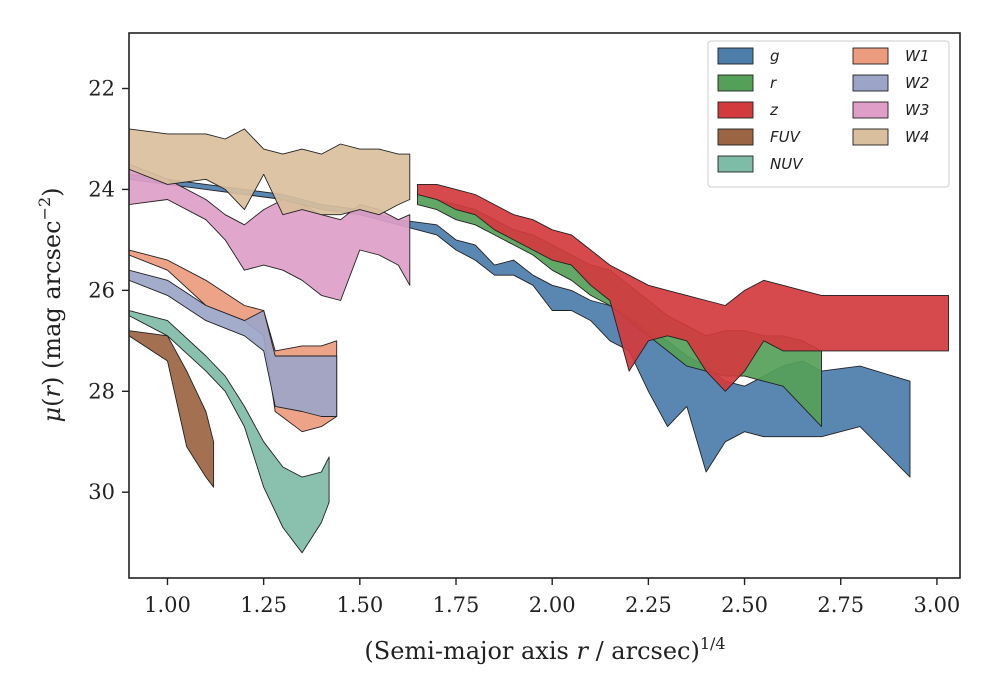 The width and height of the screenshot is (1000, 700). I want to click on legend-label-nuv: NUV, so click(787, 164).